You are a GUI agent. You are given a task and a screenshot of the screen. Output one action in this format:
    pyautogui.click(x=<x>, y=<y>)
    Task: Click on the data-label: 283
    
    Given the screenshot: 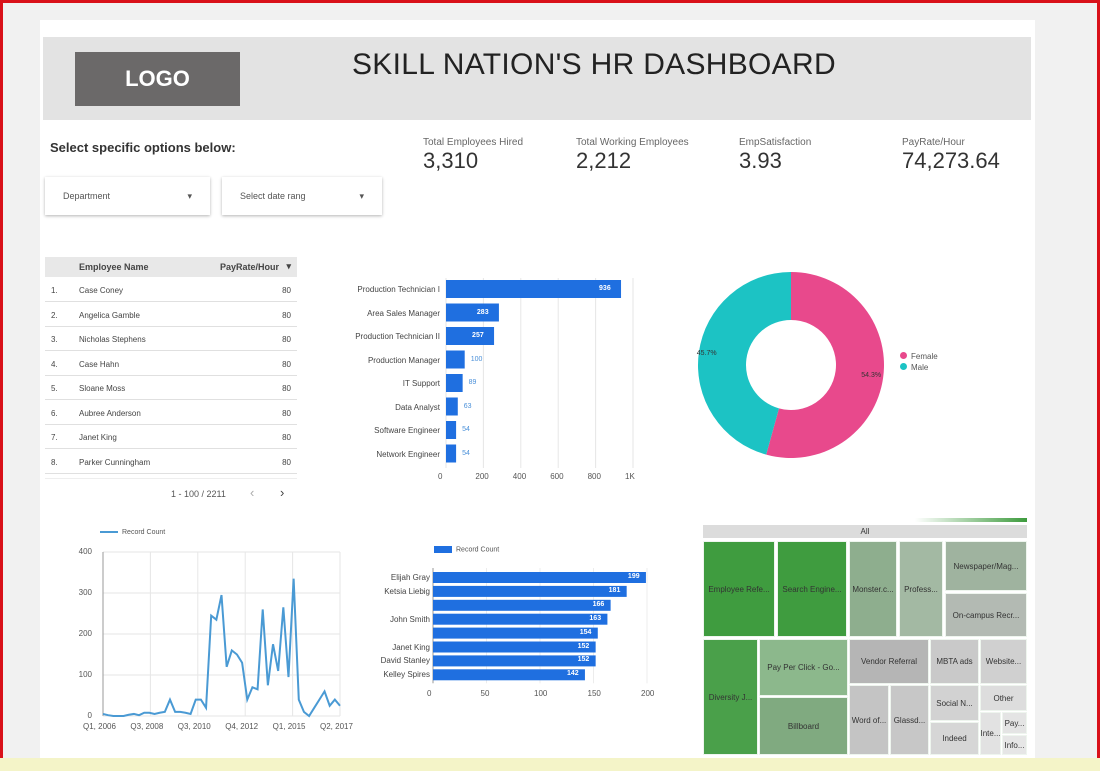 What is the action you would take?
    pyautogui.click(x=482, y=312)
    